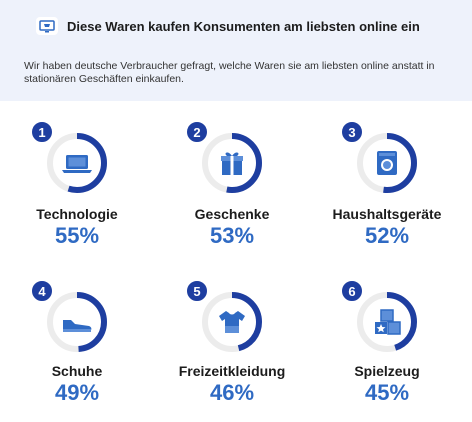 The height and width of the screenshot is (422, 472). I want to click on category-label: Spielzeug, so click(387, 371).